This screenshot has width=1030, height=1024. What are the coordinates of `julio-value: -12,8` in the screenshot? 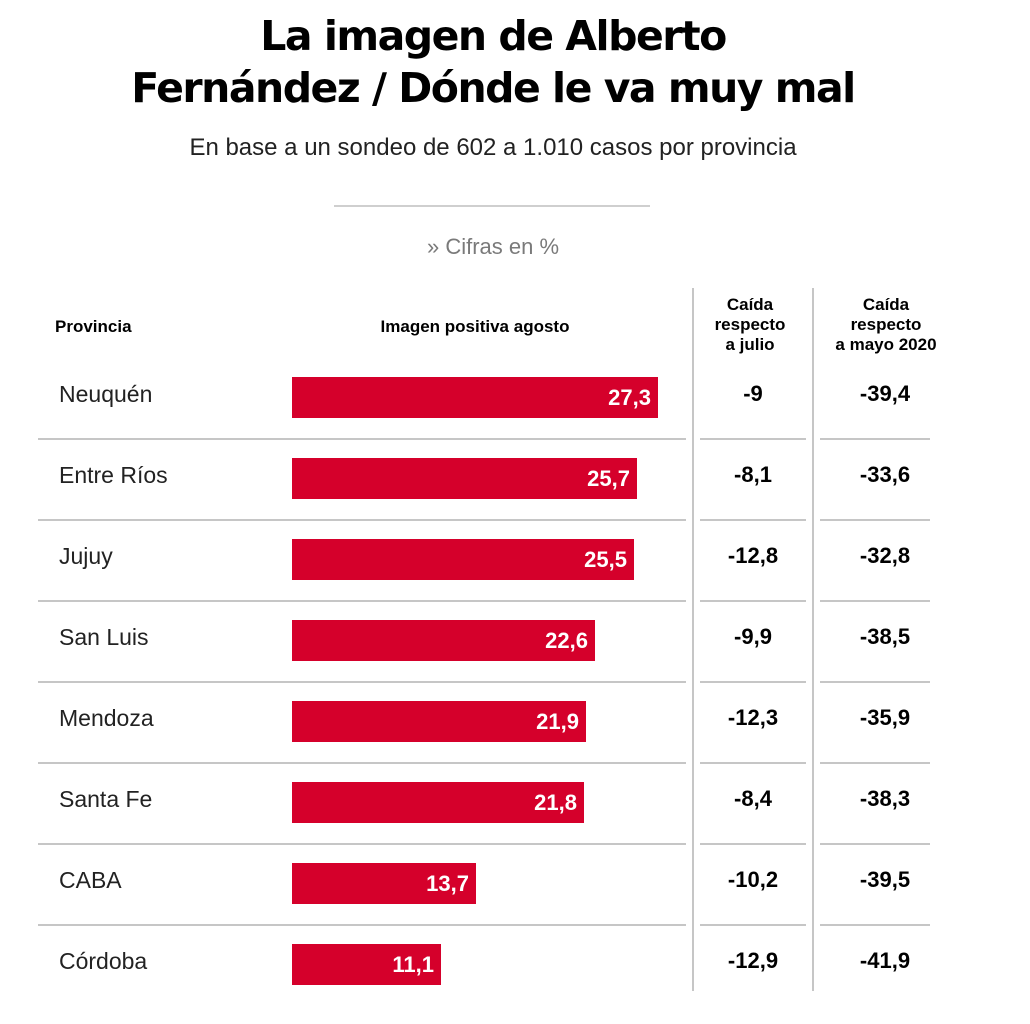 It's located at (753, 555).